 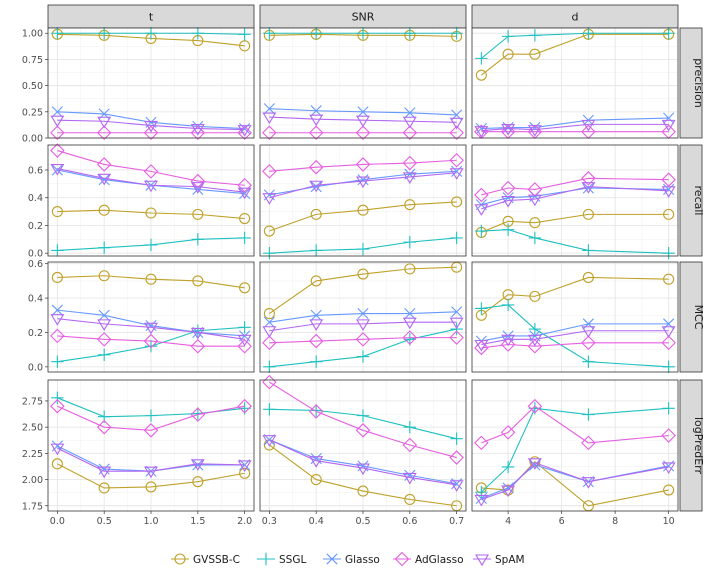 What do you see at coordinates (692, 445) in the screenshot?
I see `row-strip-logPredErr: logPredErr` at bounding box center [692, 445].